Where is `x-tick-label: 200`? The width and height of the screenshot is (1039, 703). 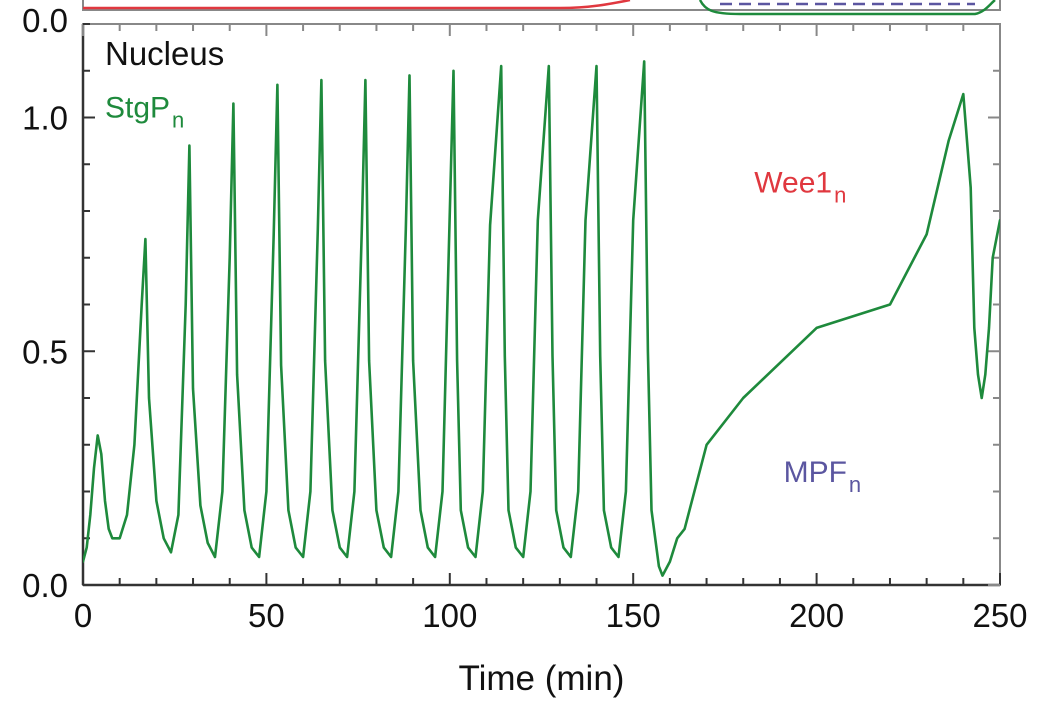 x-tick-label: 200 is located at coordinates (816, 615).